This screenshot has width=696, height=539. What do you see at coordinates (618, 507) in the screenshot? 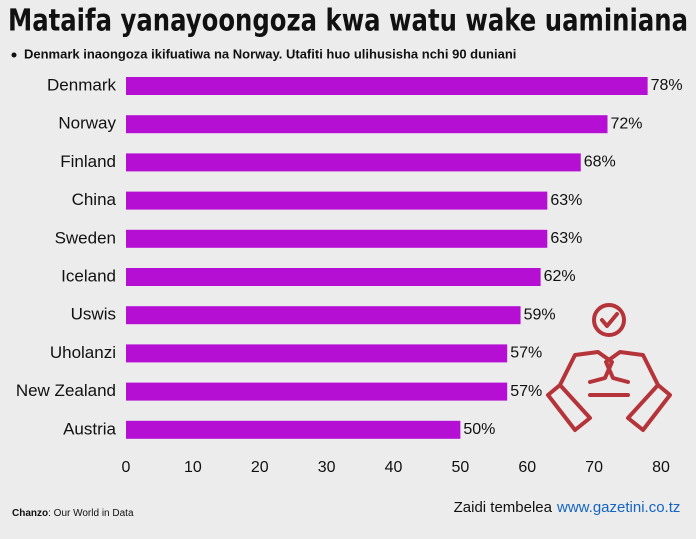
I see `website: www.gazetini.co.tz` at bounding box center [618, 507].